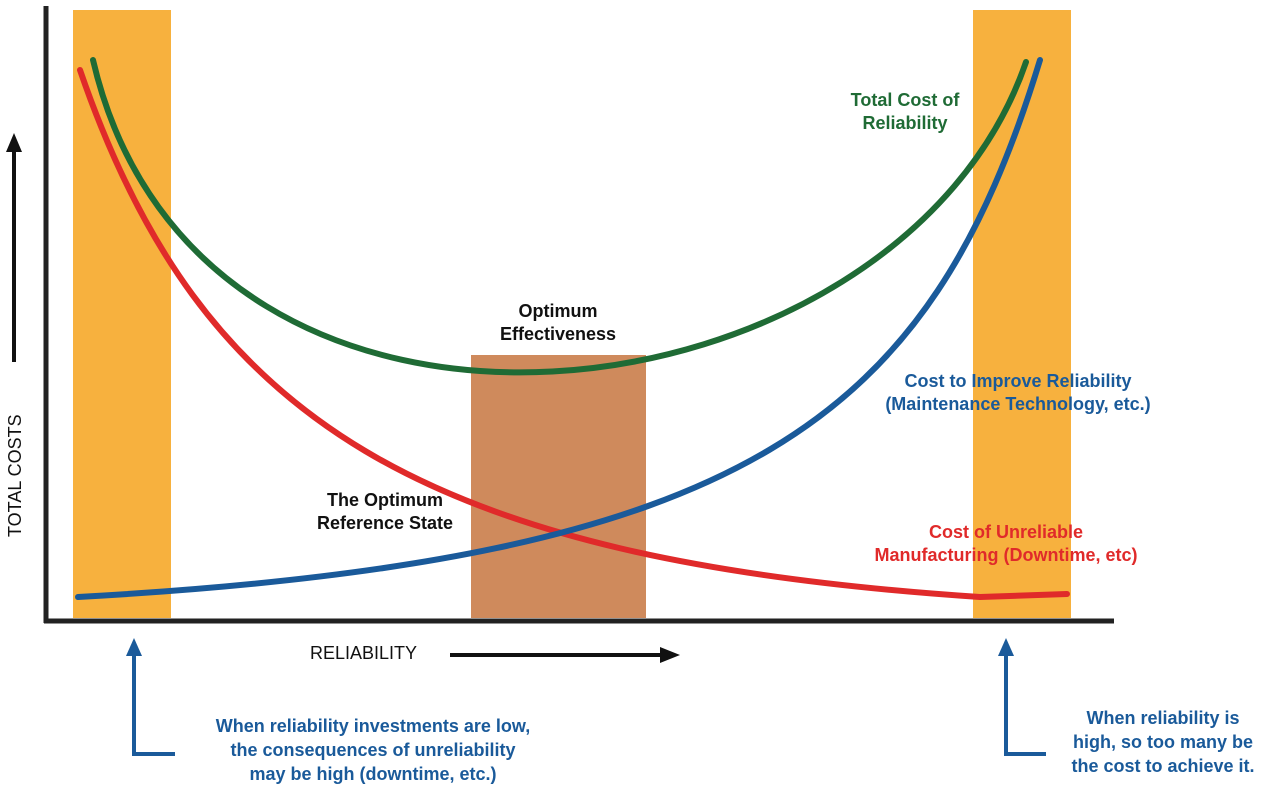  What do you see at coordinates (373, 726) in the screenshot?
I see `low-investment-note-line-1: When reliability investments are low,` at bounding box center [373, 726].